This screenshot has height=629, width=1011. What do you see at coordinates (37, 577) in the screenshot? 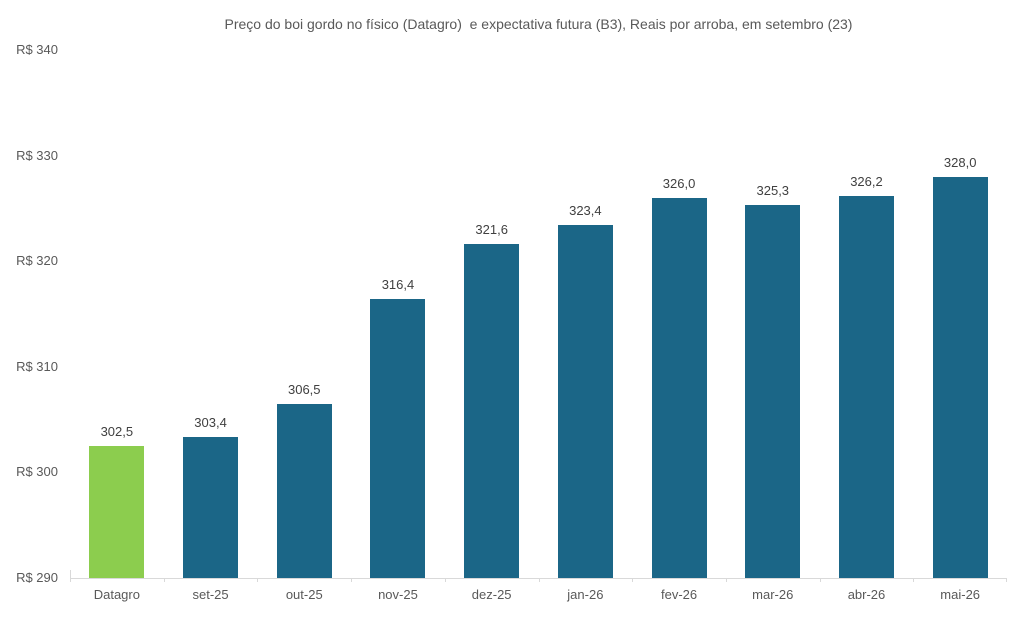
I see `y-axis-tick-label: R$ 290` at bounding box center [37, 577].